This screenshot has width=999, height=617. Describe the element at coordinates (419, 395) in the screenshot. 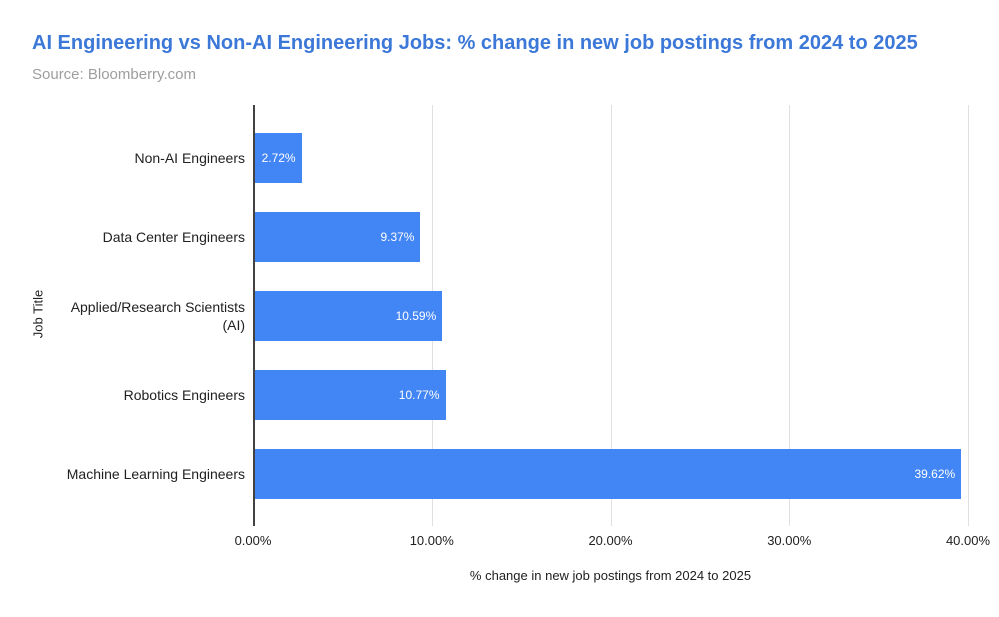

I see `bar-value-label: 10.77%` at that location.